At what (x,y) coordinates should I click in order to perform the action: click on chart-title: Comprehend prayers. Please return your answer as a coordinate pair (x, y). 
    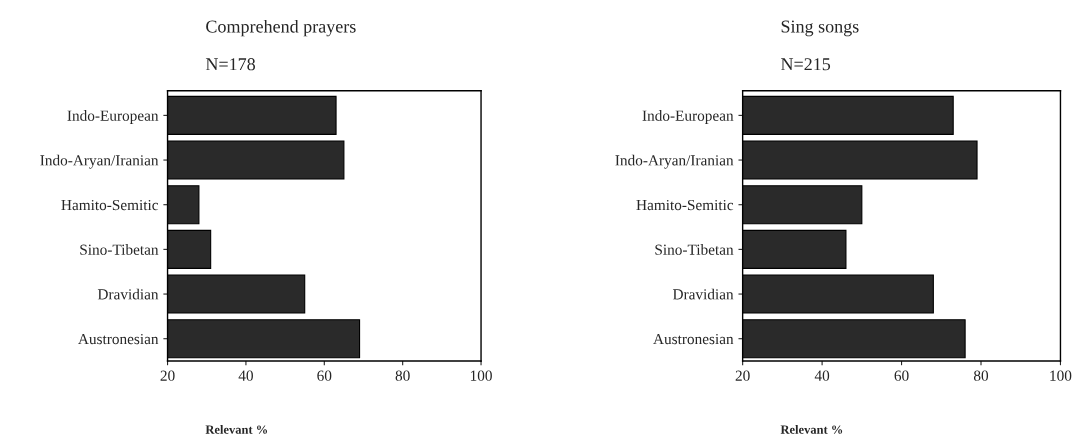
    Looking at the image, I should click on (281, 28).